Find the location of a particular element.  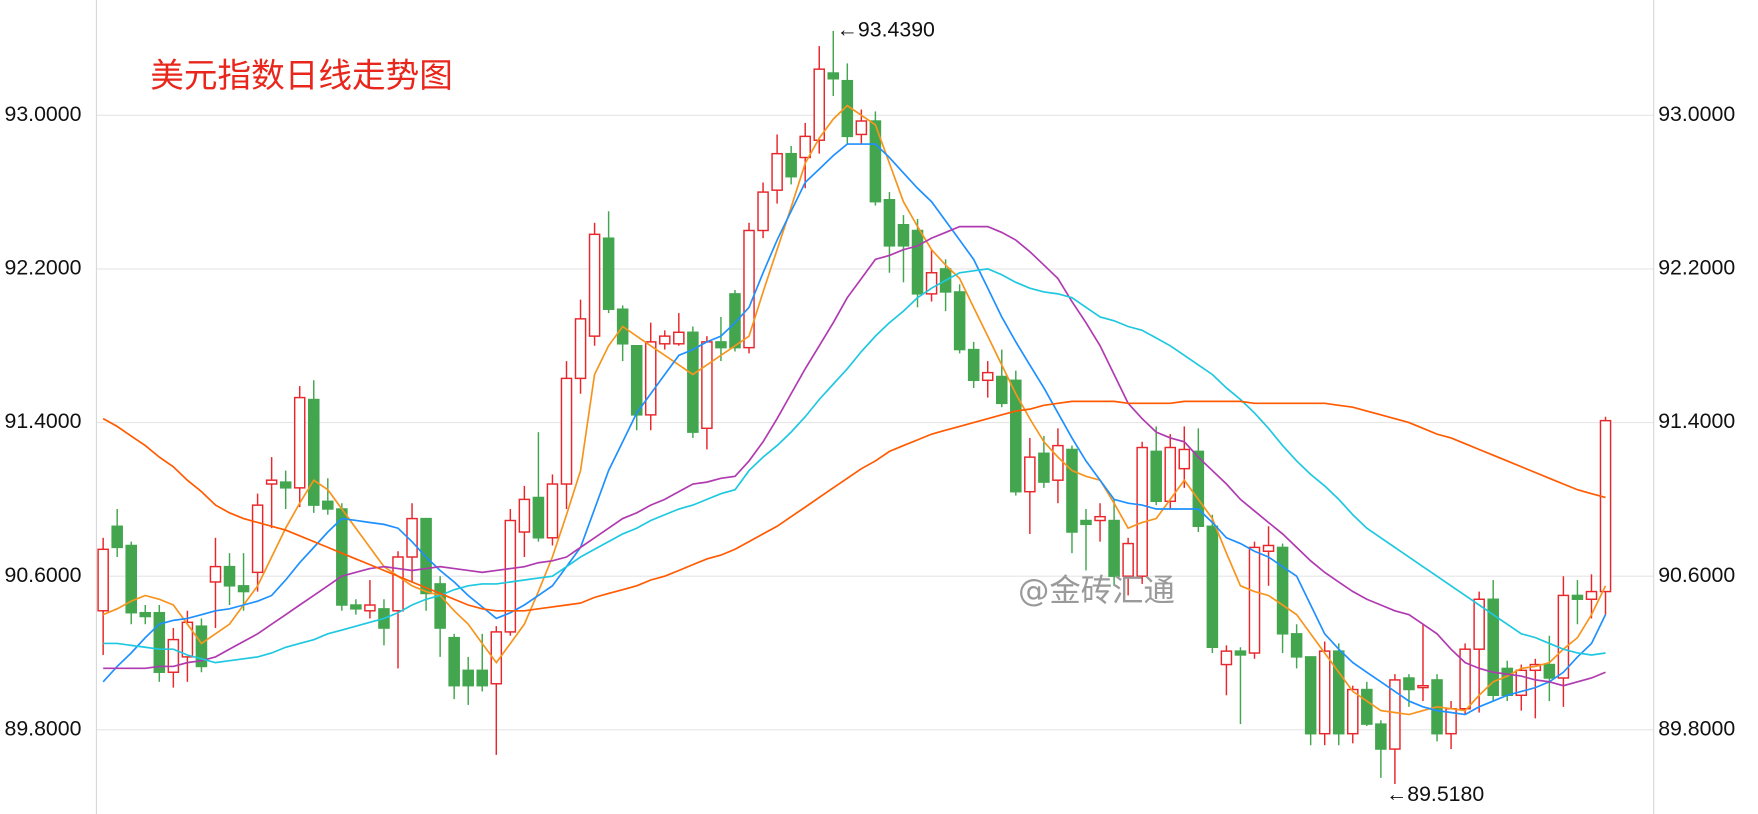

y-tick-label-right: 93.0000 is located at coordinates (1696, 114).